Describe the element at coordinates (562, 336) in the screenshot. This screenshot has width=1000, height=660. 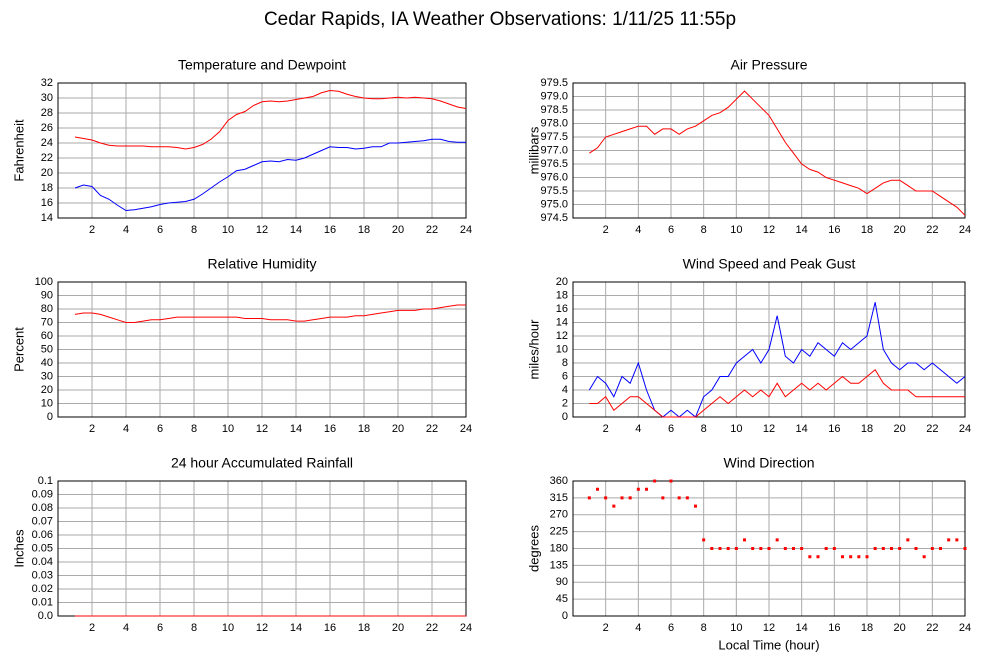
I see `y-tick-label: 12` at that location.